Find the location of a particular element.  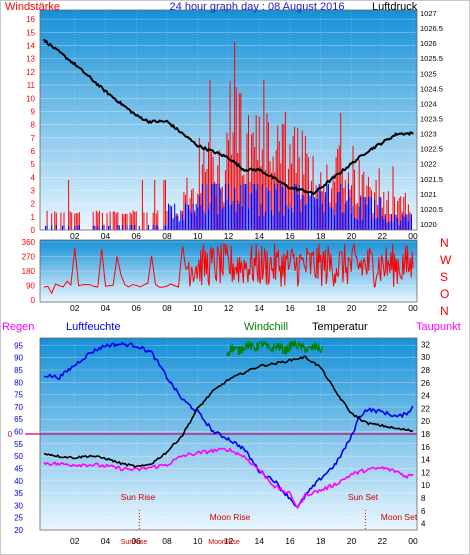

humidity-tick: 45 is located at coordinates (18, 468).